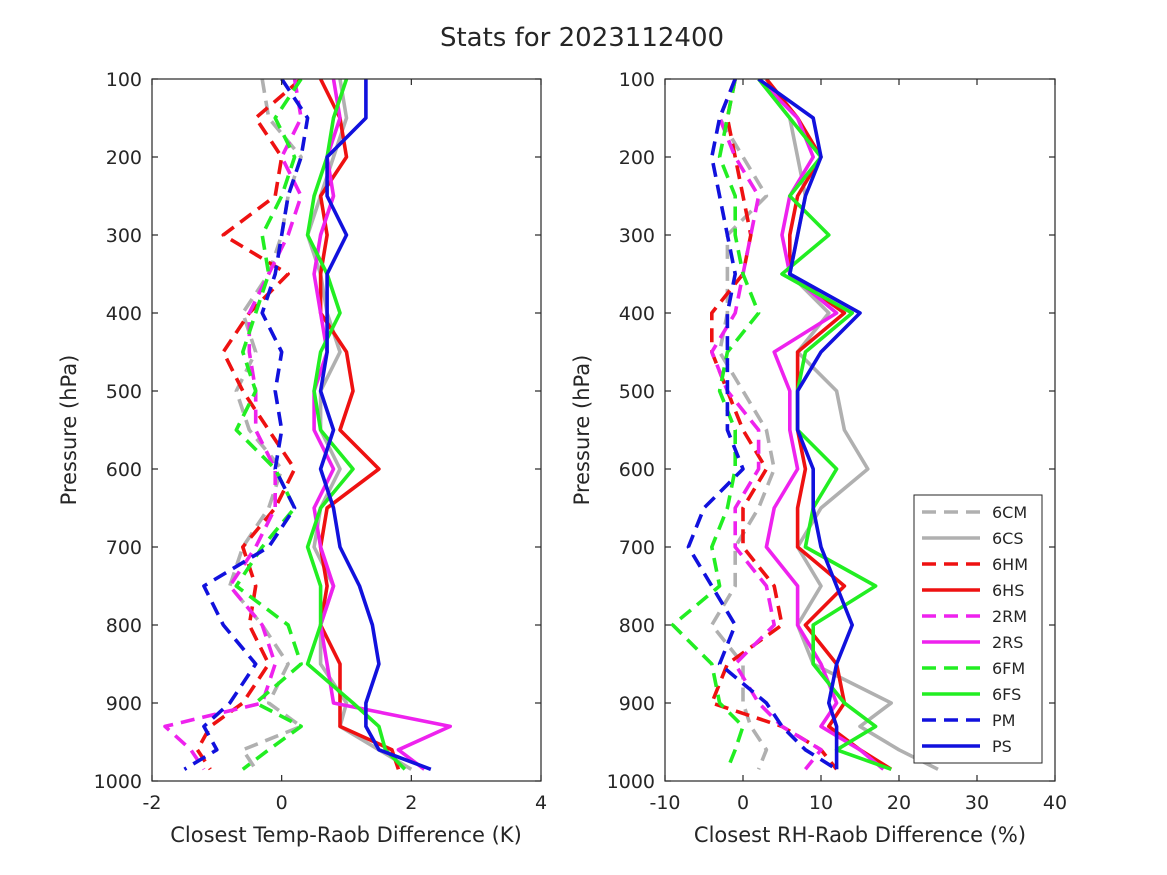  What do you see at coordinates (582, 38) in the screenshot?
I see `figure-title: Stats for 2023112400` at bounding box center [582, 38].